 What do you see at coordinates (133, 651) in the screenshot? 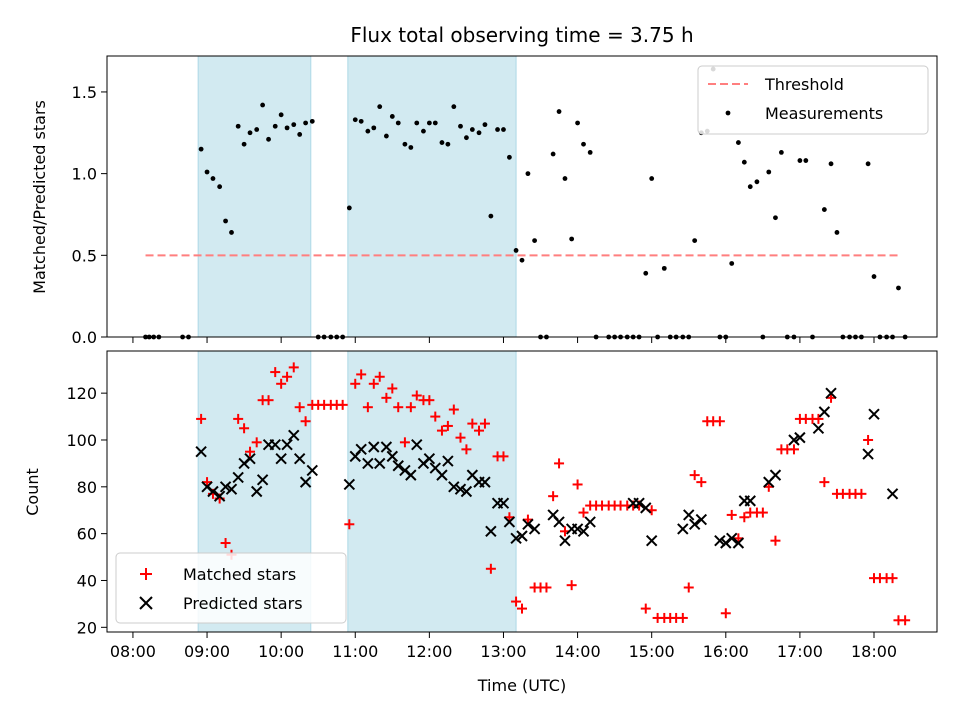
I see `bottom-x-tick-label: 08:00` at bounding box center [133, 651].